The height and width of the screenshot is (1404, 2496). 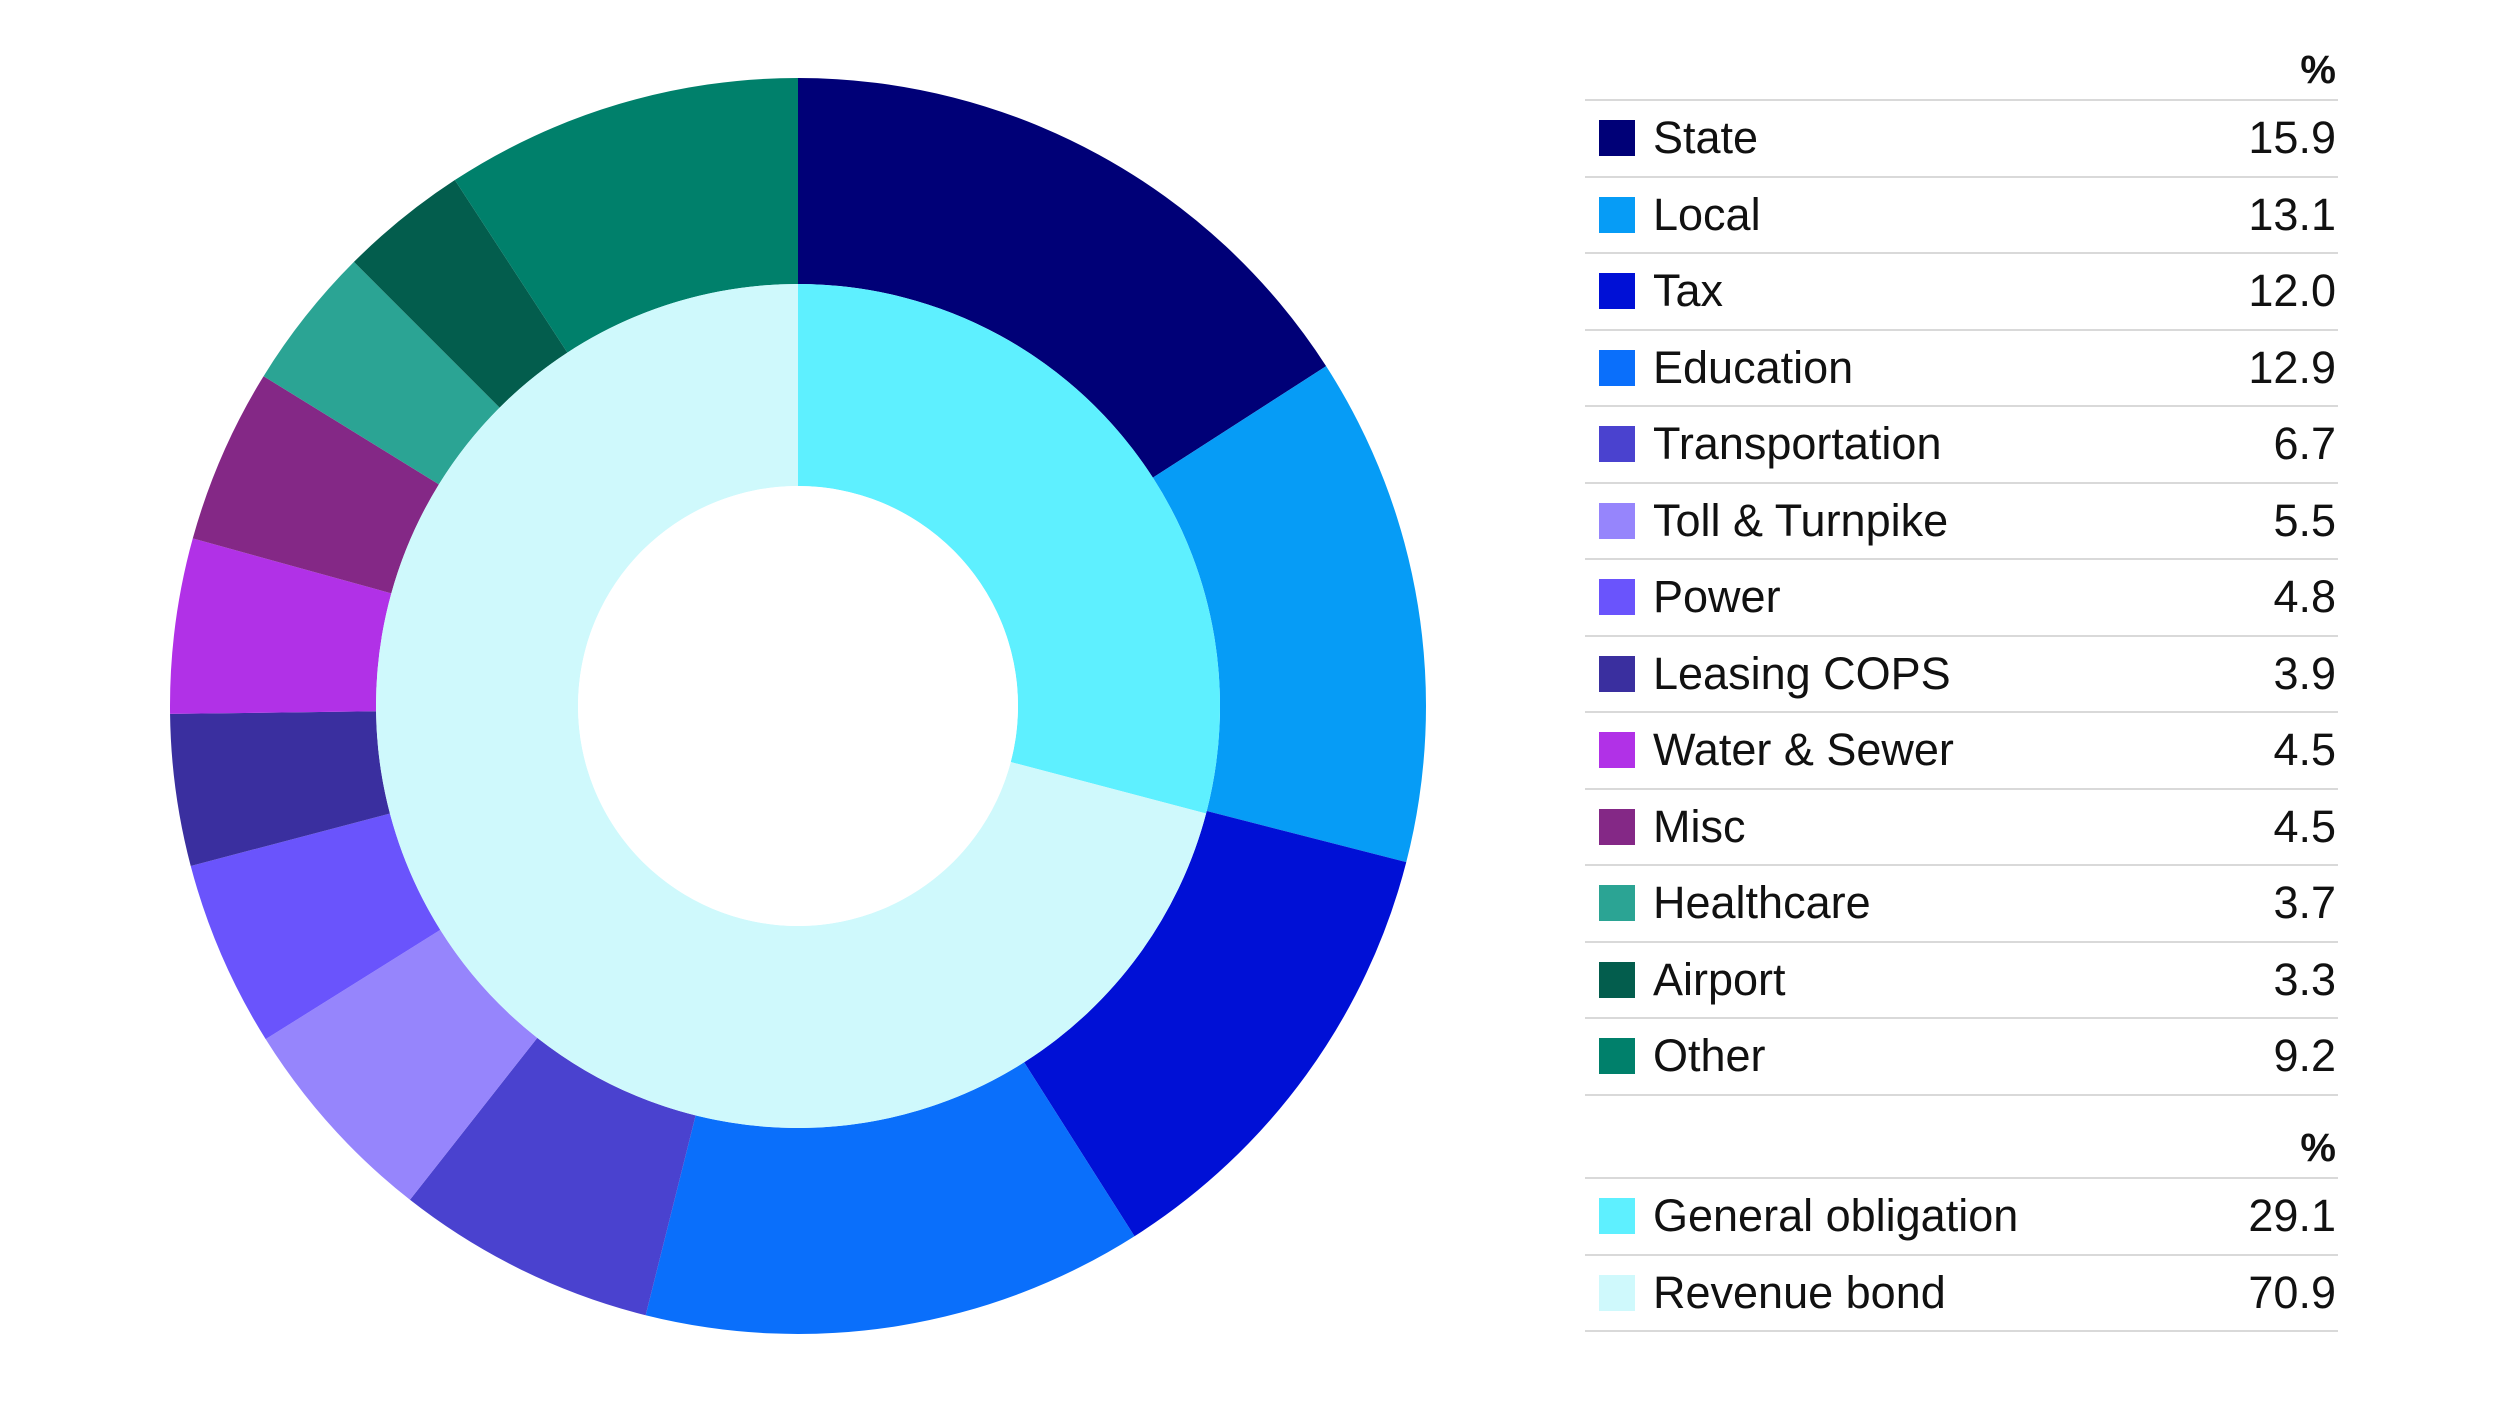 I want to click on sector-legend-label: Education, so click(x=1753, y=367).